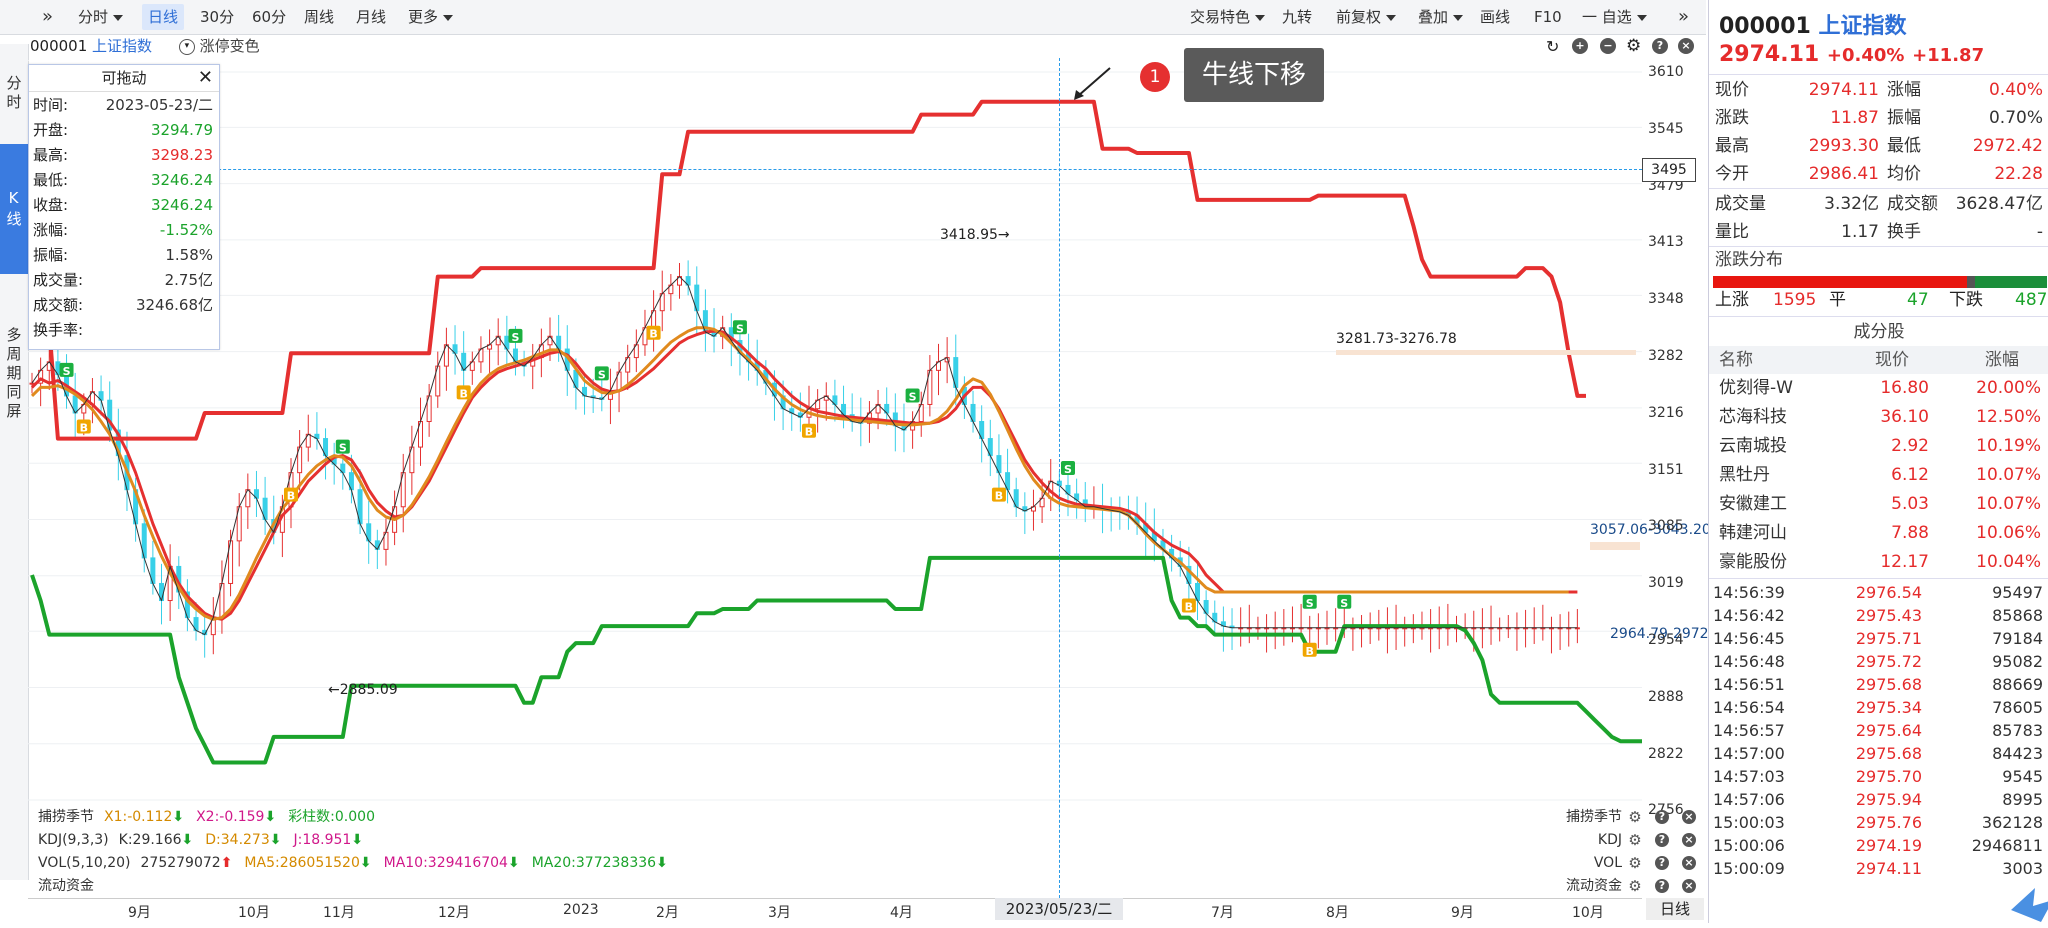  What do you see at coordinates (66, 817) in the screenshot?
I see `indicator-name: 捕捞季节` at bounding box center [66, 817].